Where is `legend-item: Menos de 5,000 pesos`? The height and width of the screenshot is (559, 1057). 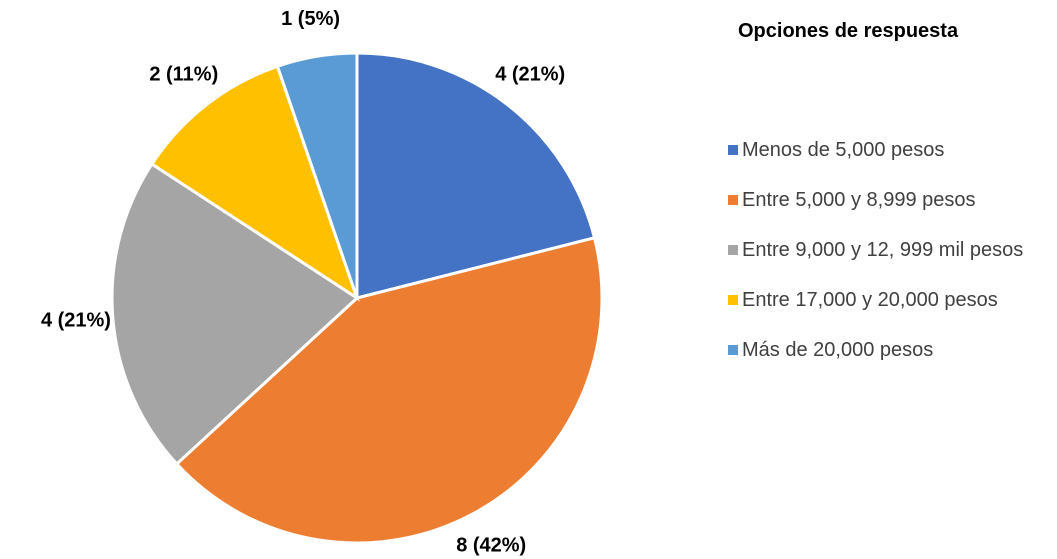
legend-item: Menos de 5,000 pesos is located at coordinates (892, 150).